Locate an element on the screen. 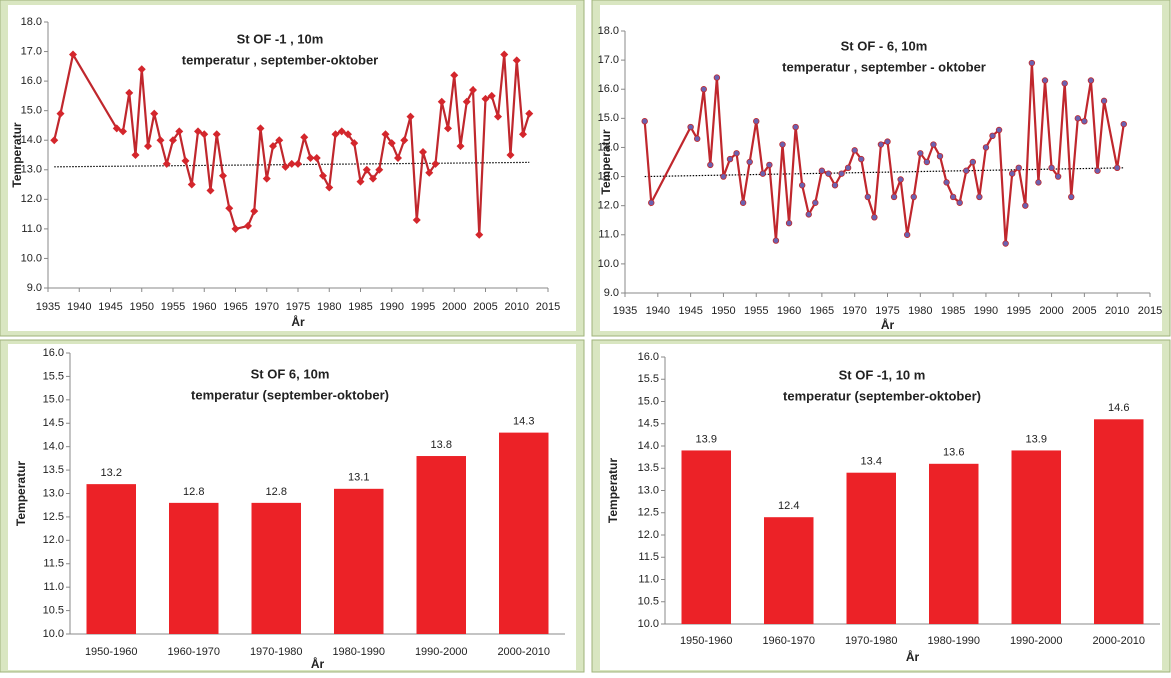  x-tick-label: 1945 is located at coordinates (110, 307).